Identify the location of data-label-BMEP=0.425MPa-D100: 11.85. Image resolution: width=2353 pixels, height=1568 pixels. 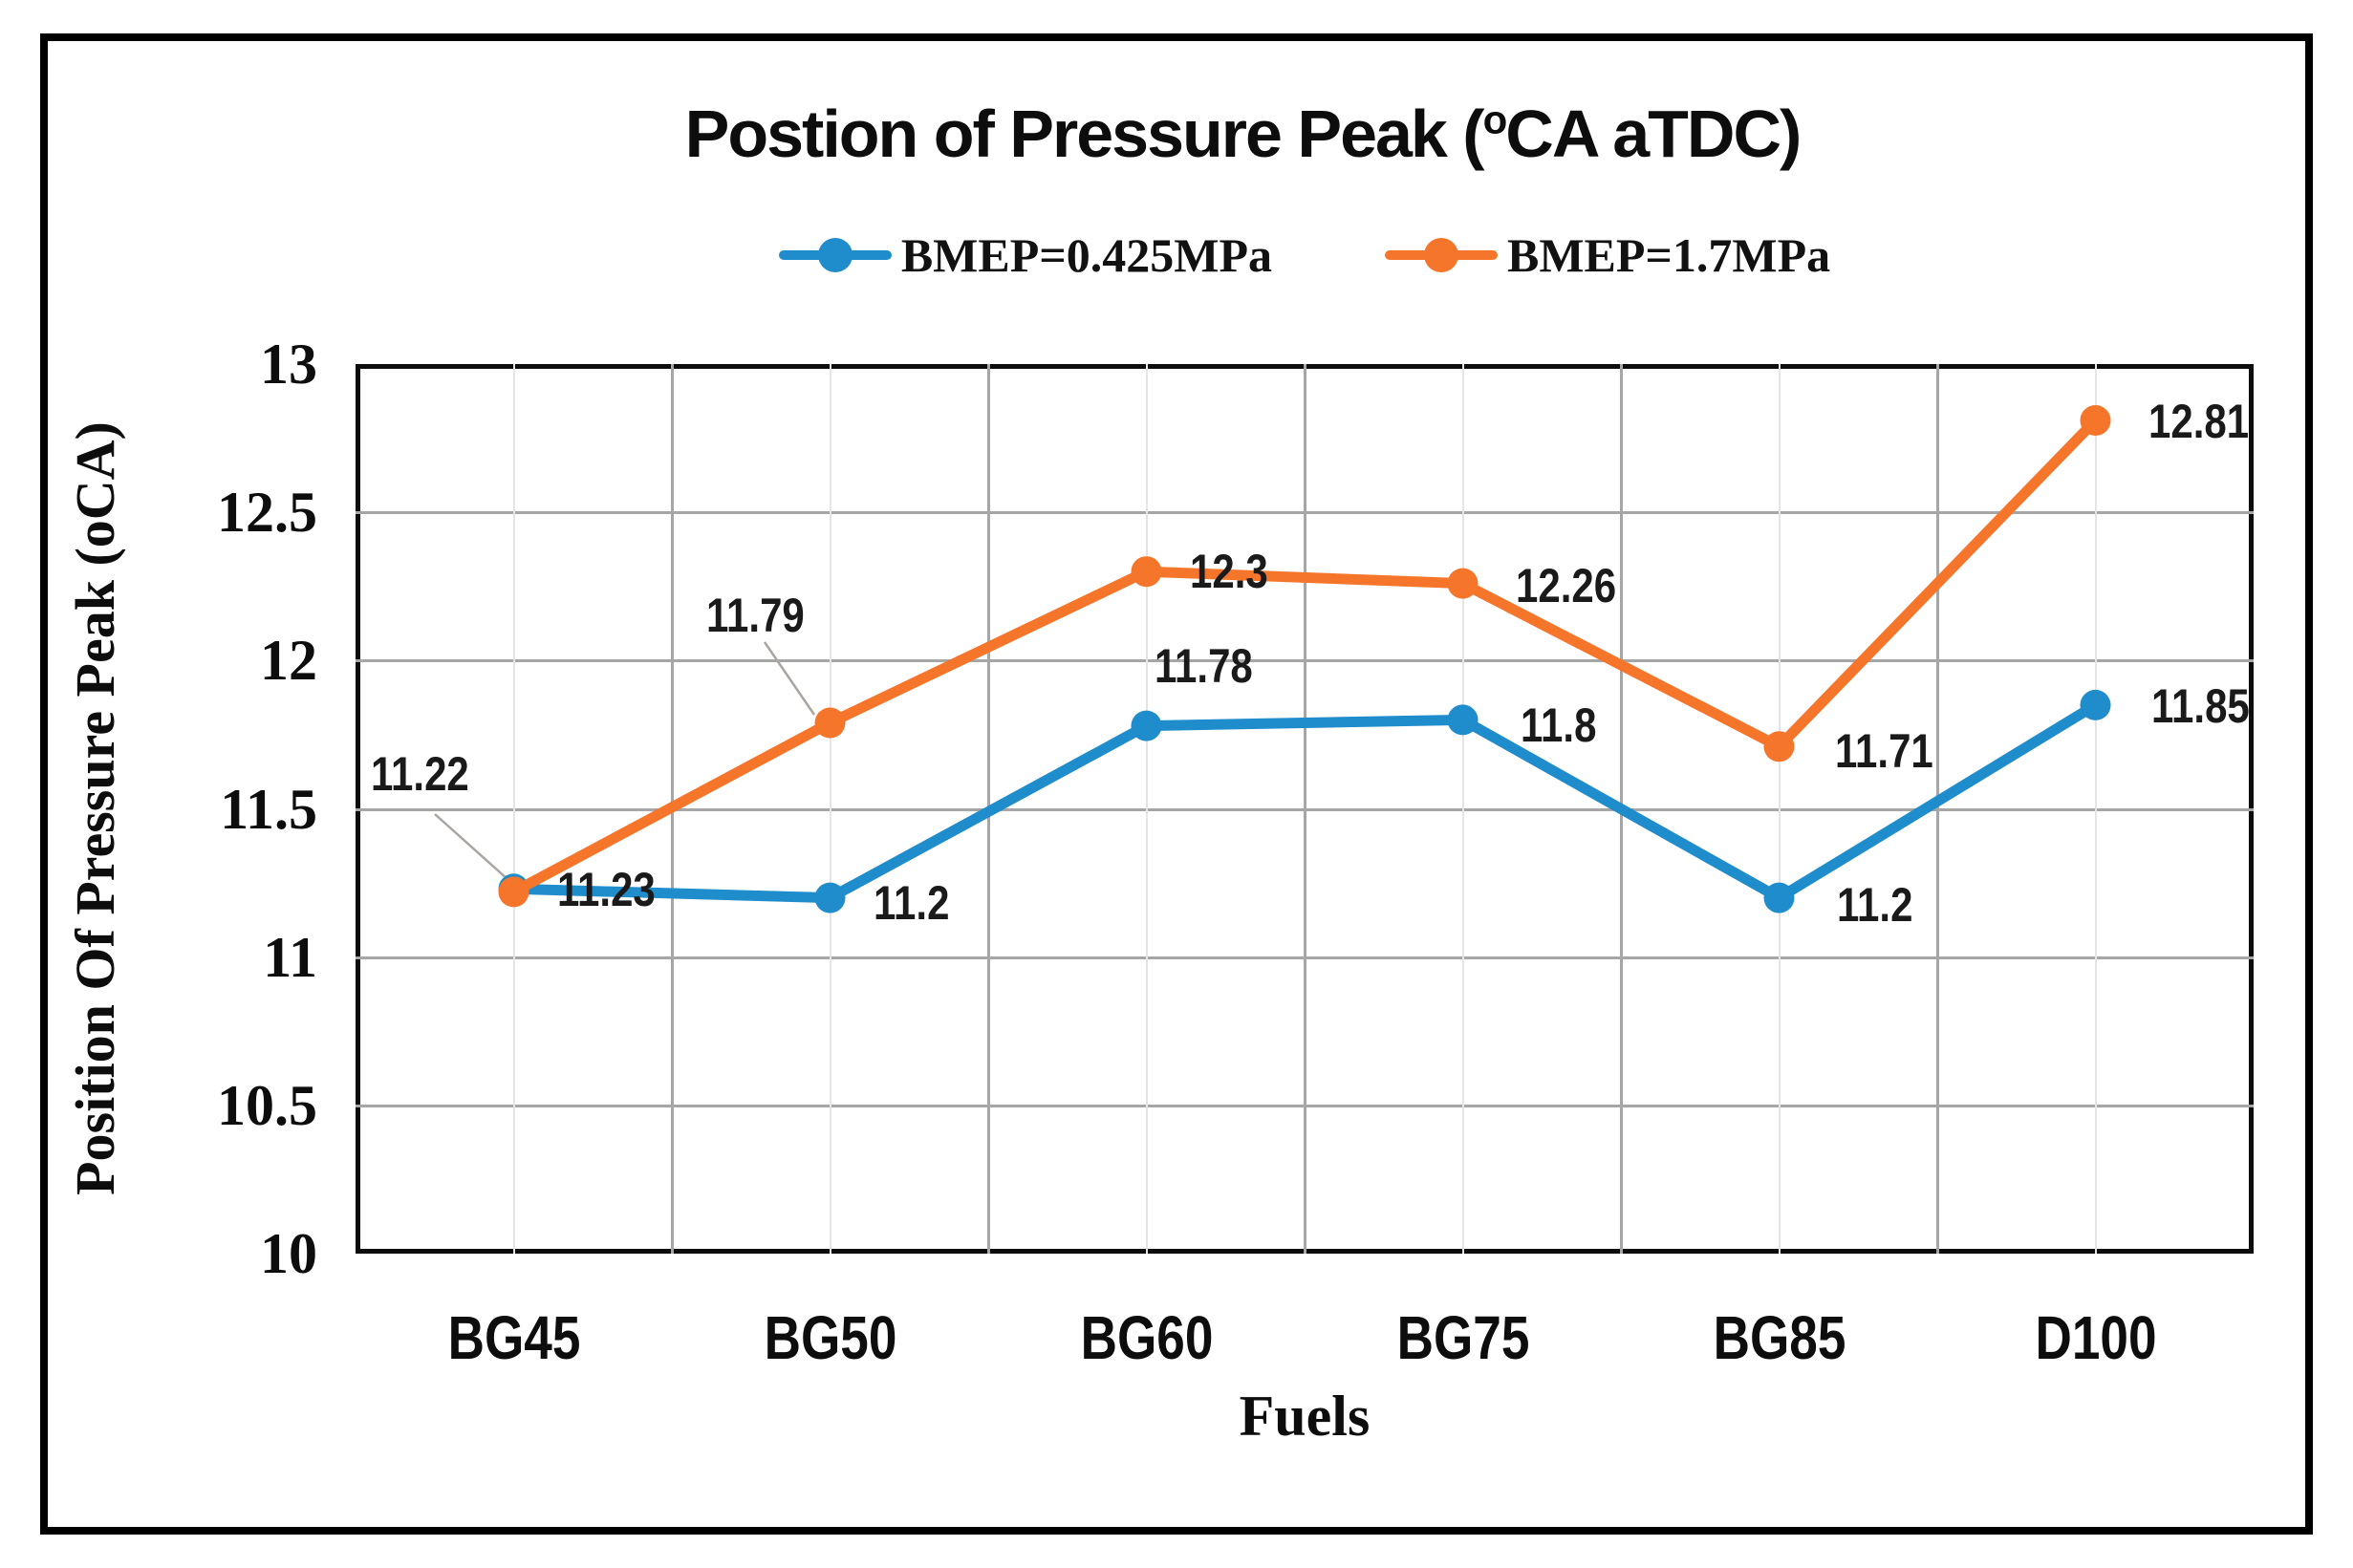
(2200, 706).